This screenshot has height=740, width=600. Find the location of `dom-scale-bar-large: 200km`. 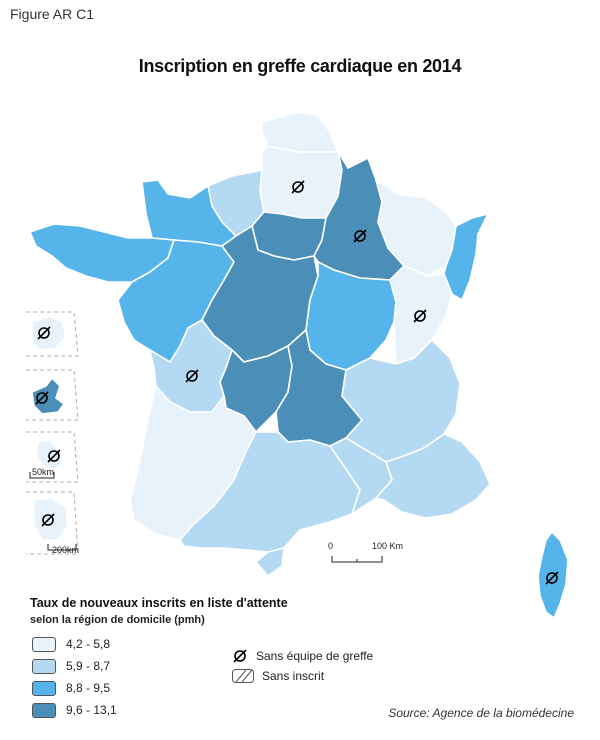

dom-scale-bar-large: 200km is located at coordinates (63, 549).